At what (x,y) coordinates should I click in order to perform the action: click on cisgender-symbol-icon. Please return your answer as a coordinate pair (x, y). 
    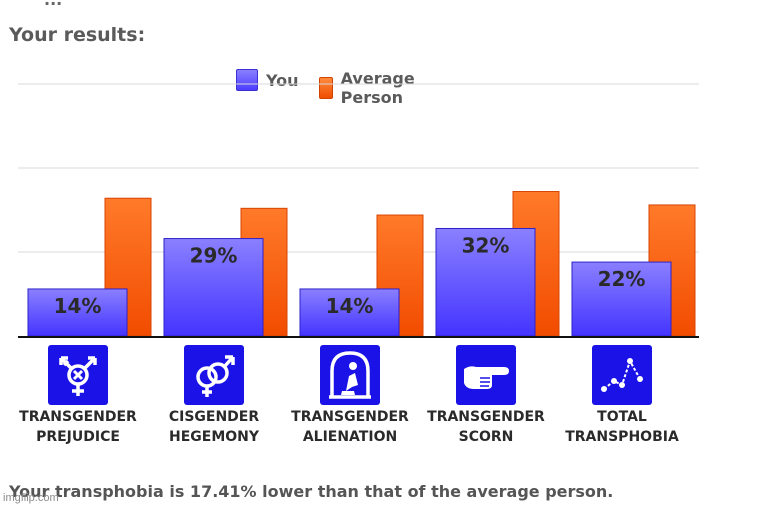
    Looking at the image, I should click on (214, 375).